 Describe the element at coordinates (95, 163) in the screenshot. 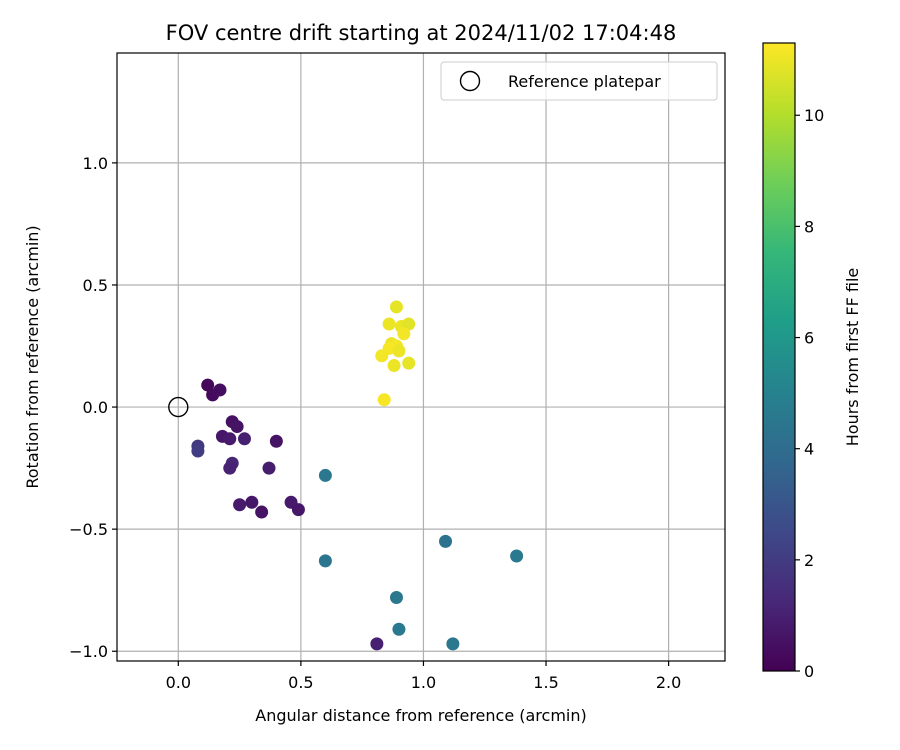

I see `y-tick-label: 1.0` at that location.